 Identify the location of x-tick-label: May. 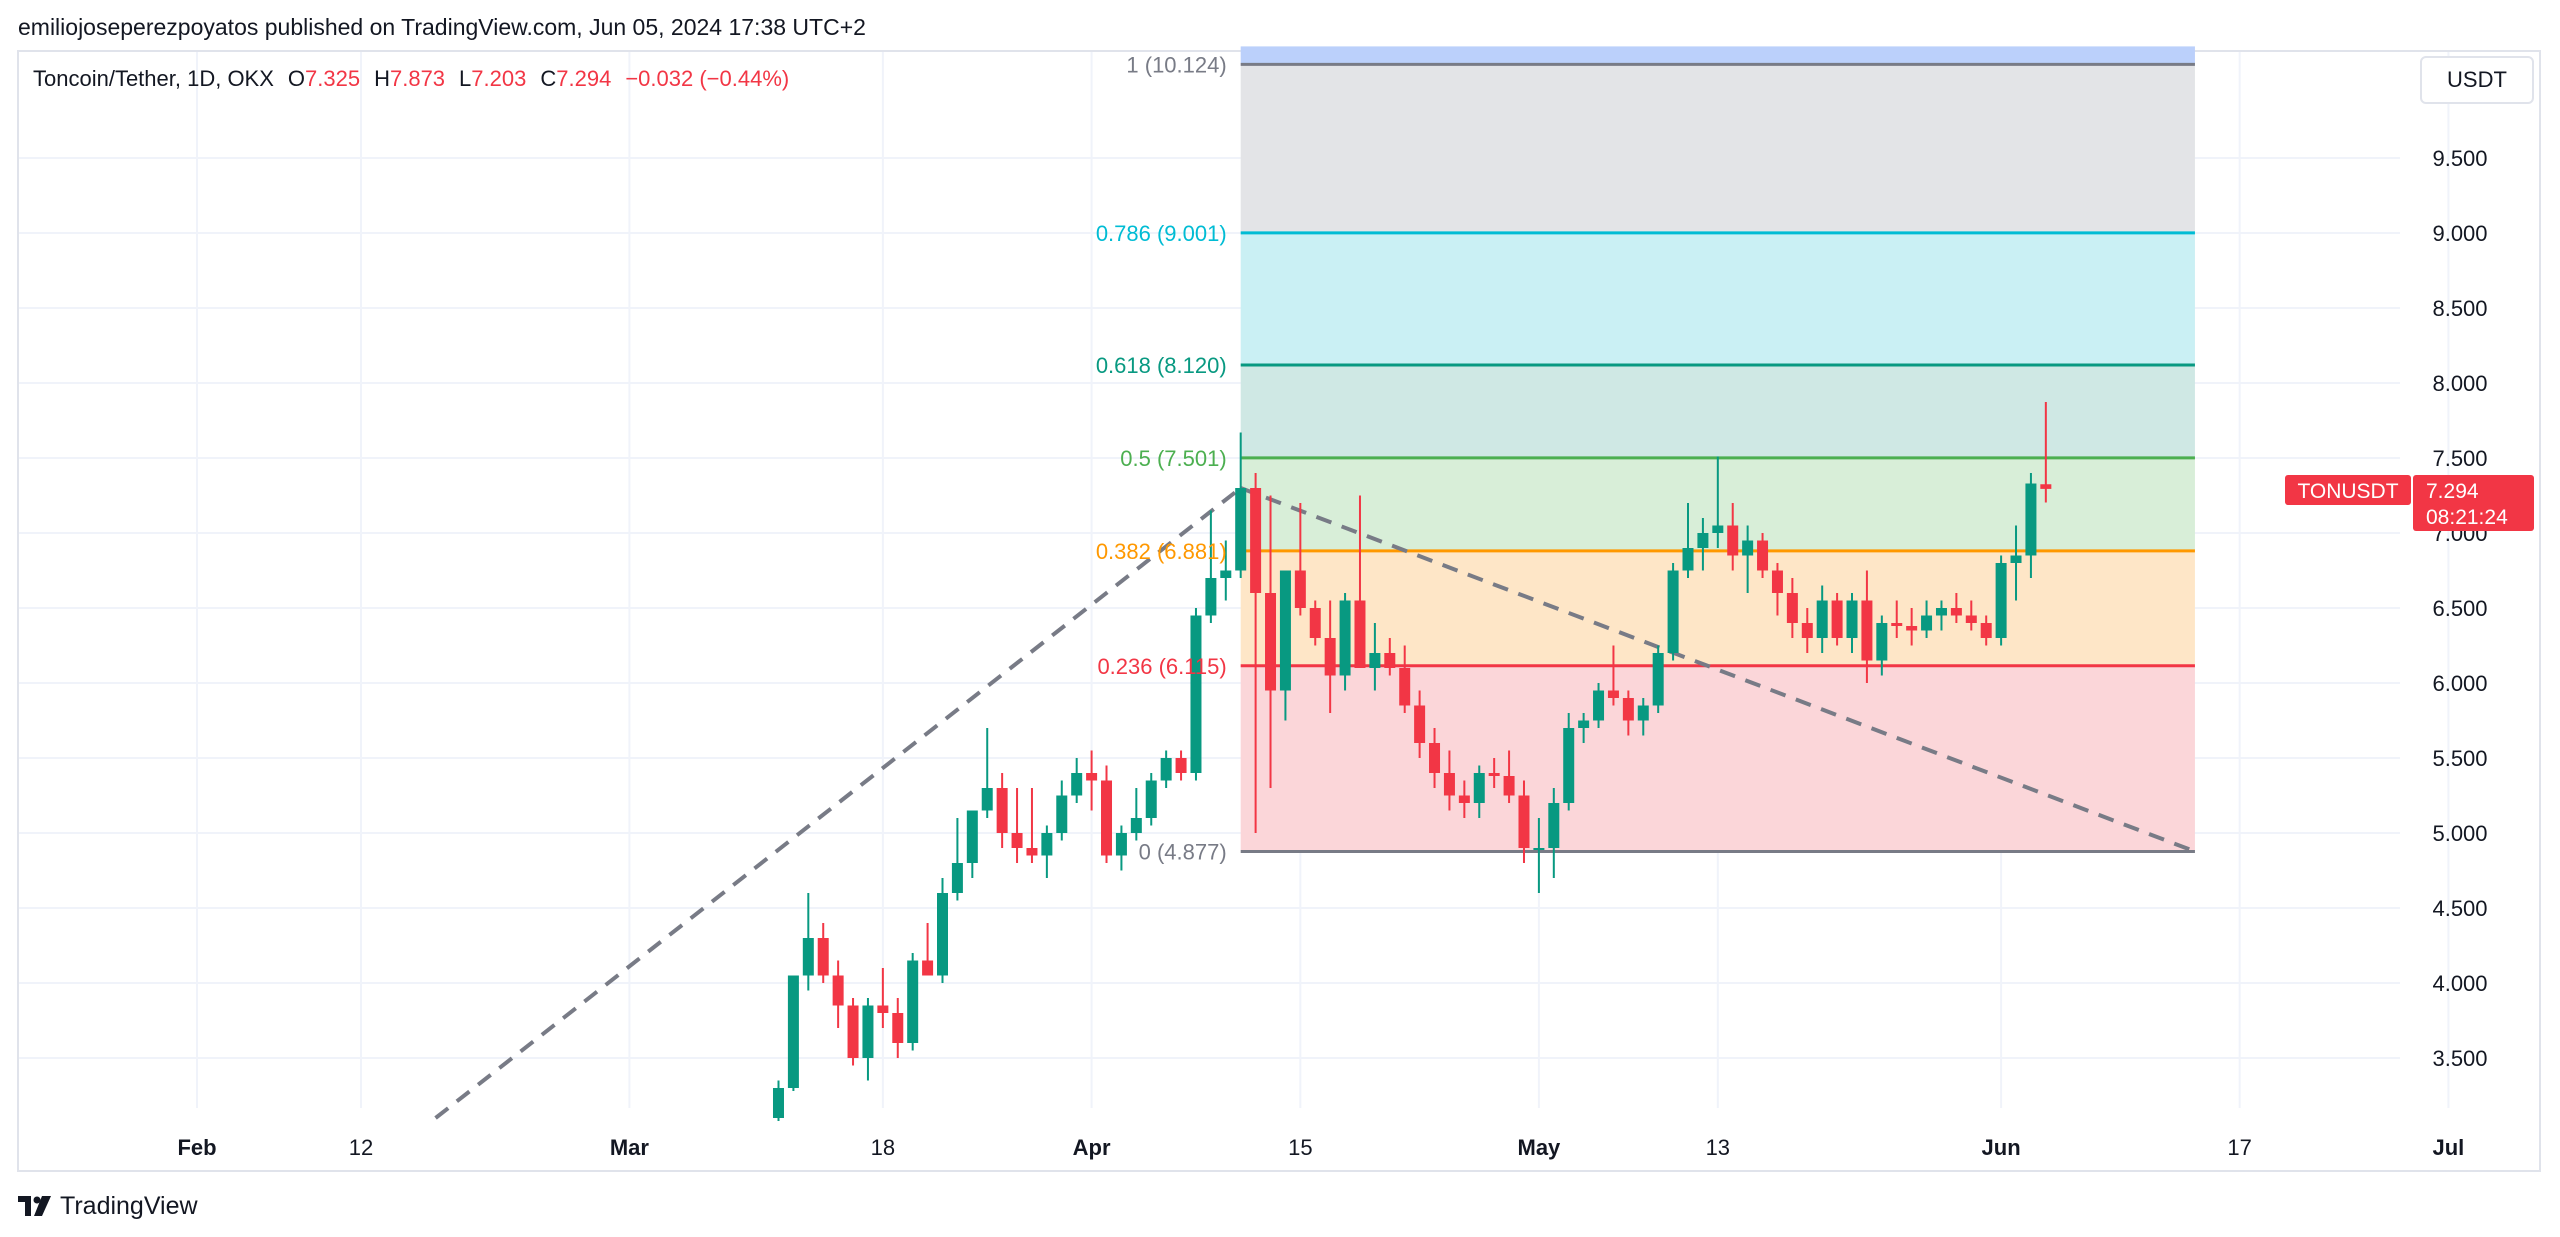
(1540, 1147).